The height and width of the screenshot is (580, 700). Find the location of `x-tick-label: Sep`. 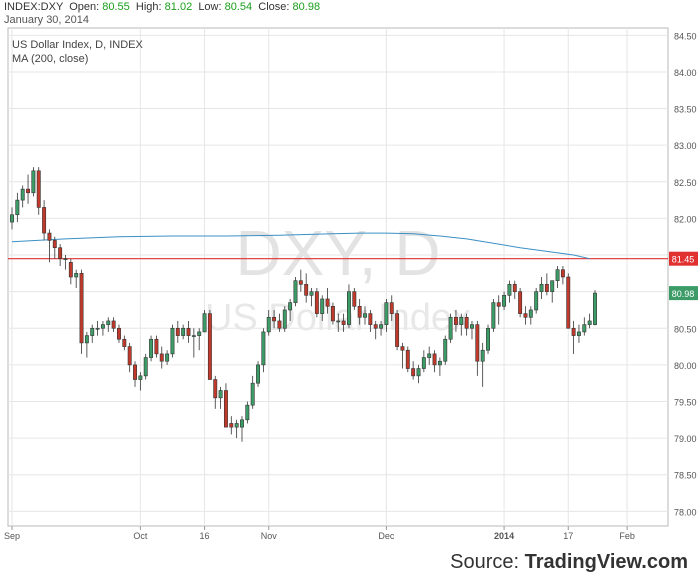

x-tick-label: Sep is located at coordinates (12, 536).